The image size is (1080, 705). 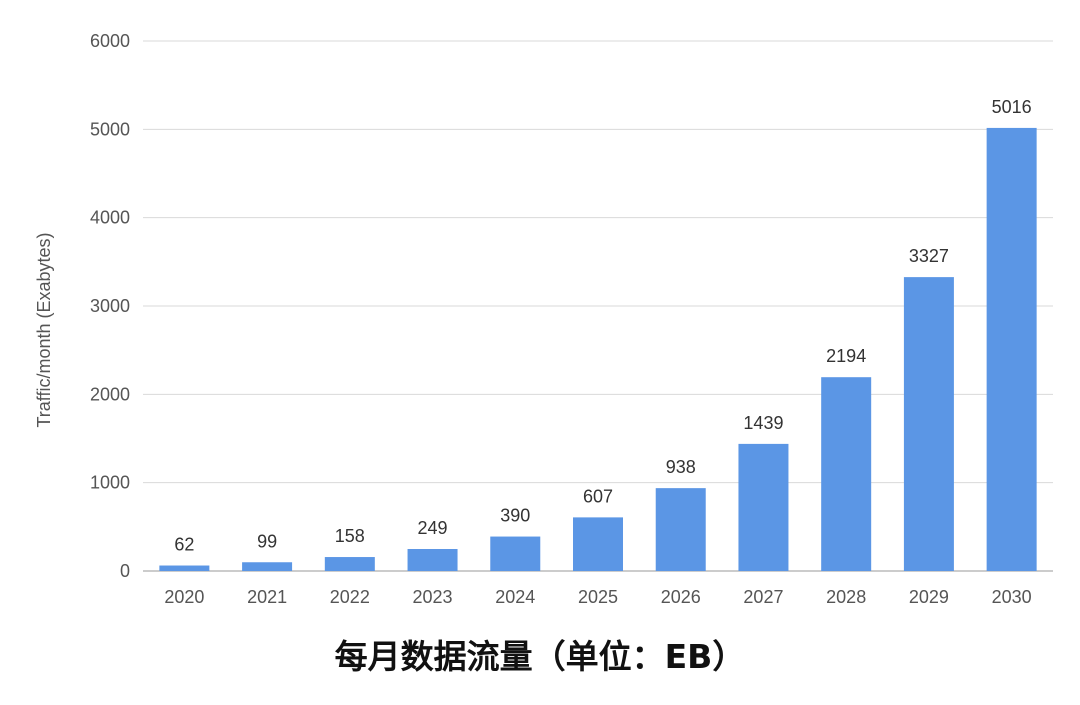 I want to click on y-axis-title: Traffic/month (Exabytes), so click(x=44, y=329).